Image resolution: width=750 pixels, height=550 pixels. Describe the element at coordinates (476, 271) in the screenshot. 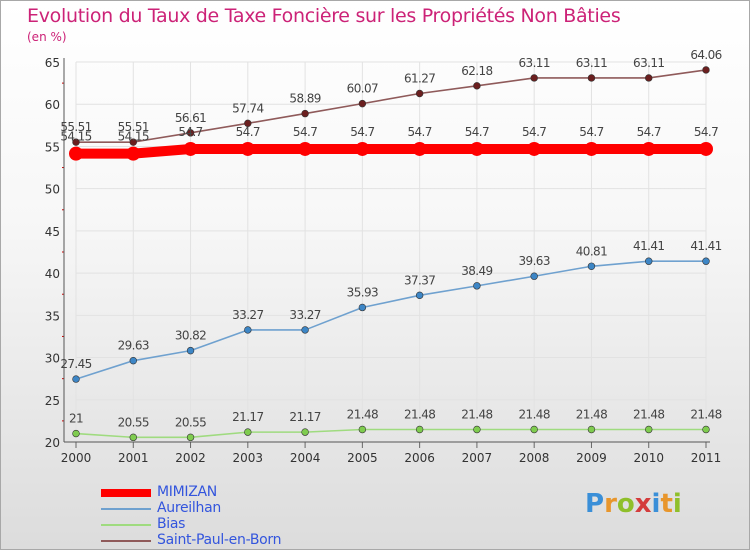

I see `data-label: 38.49` at that location.